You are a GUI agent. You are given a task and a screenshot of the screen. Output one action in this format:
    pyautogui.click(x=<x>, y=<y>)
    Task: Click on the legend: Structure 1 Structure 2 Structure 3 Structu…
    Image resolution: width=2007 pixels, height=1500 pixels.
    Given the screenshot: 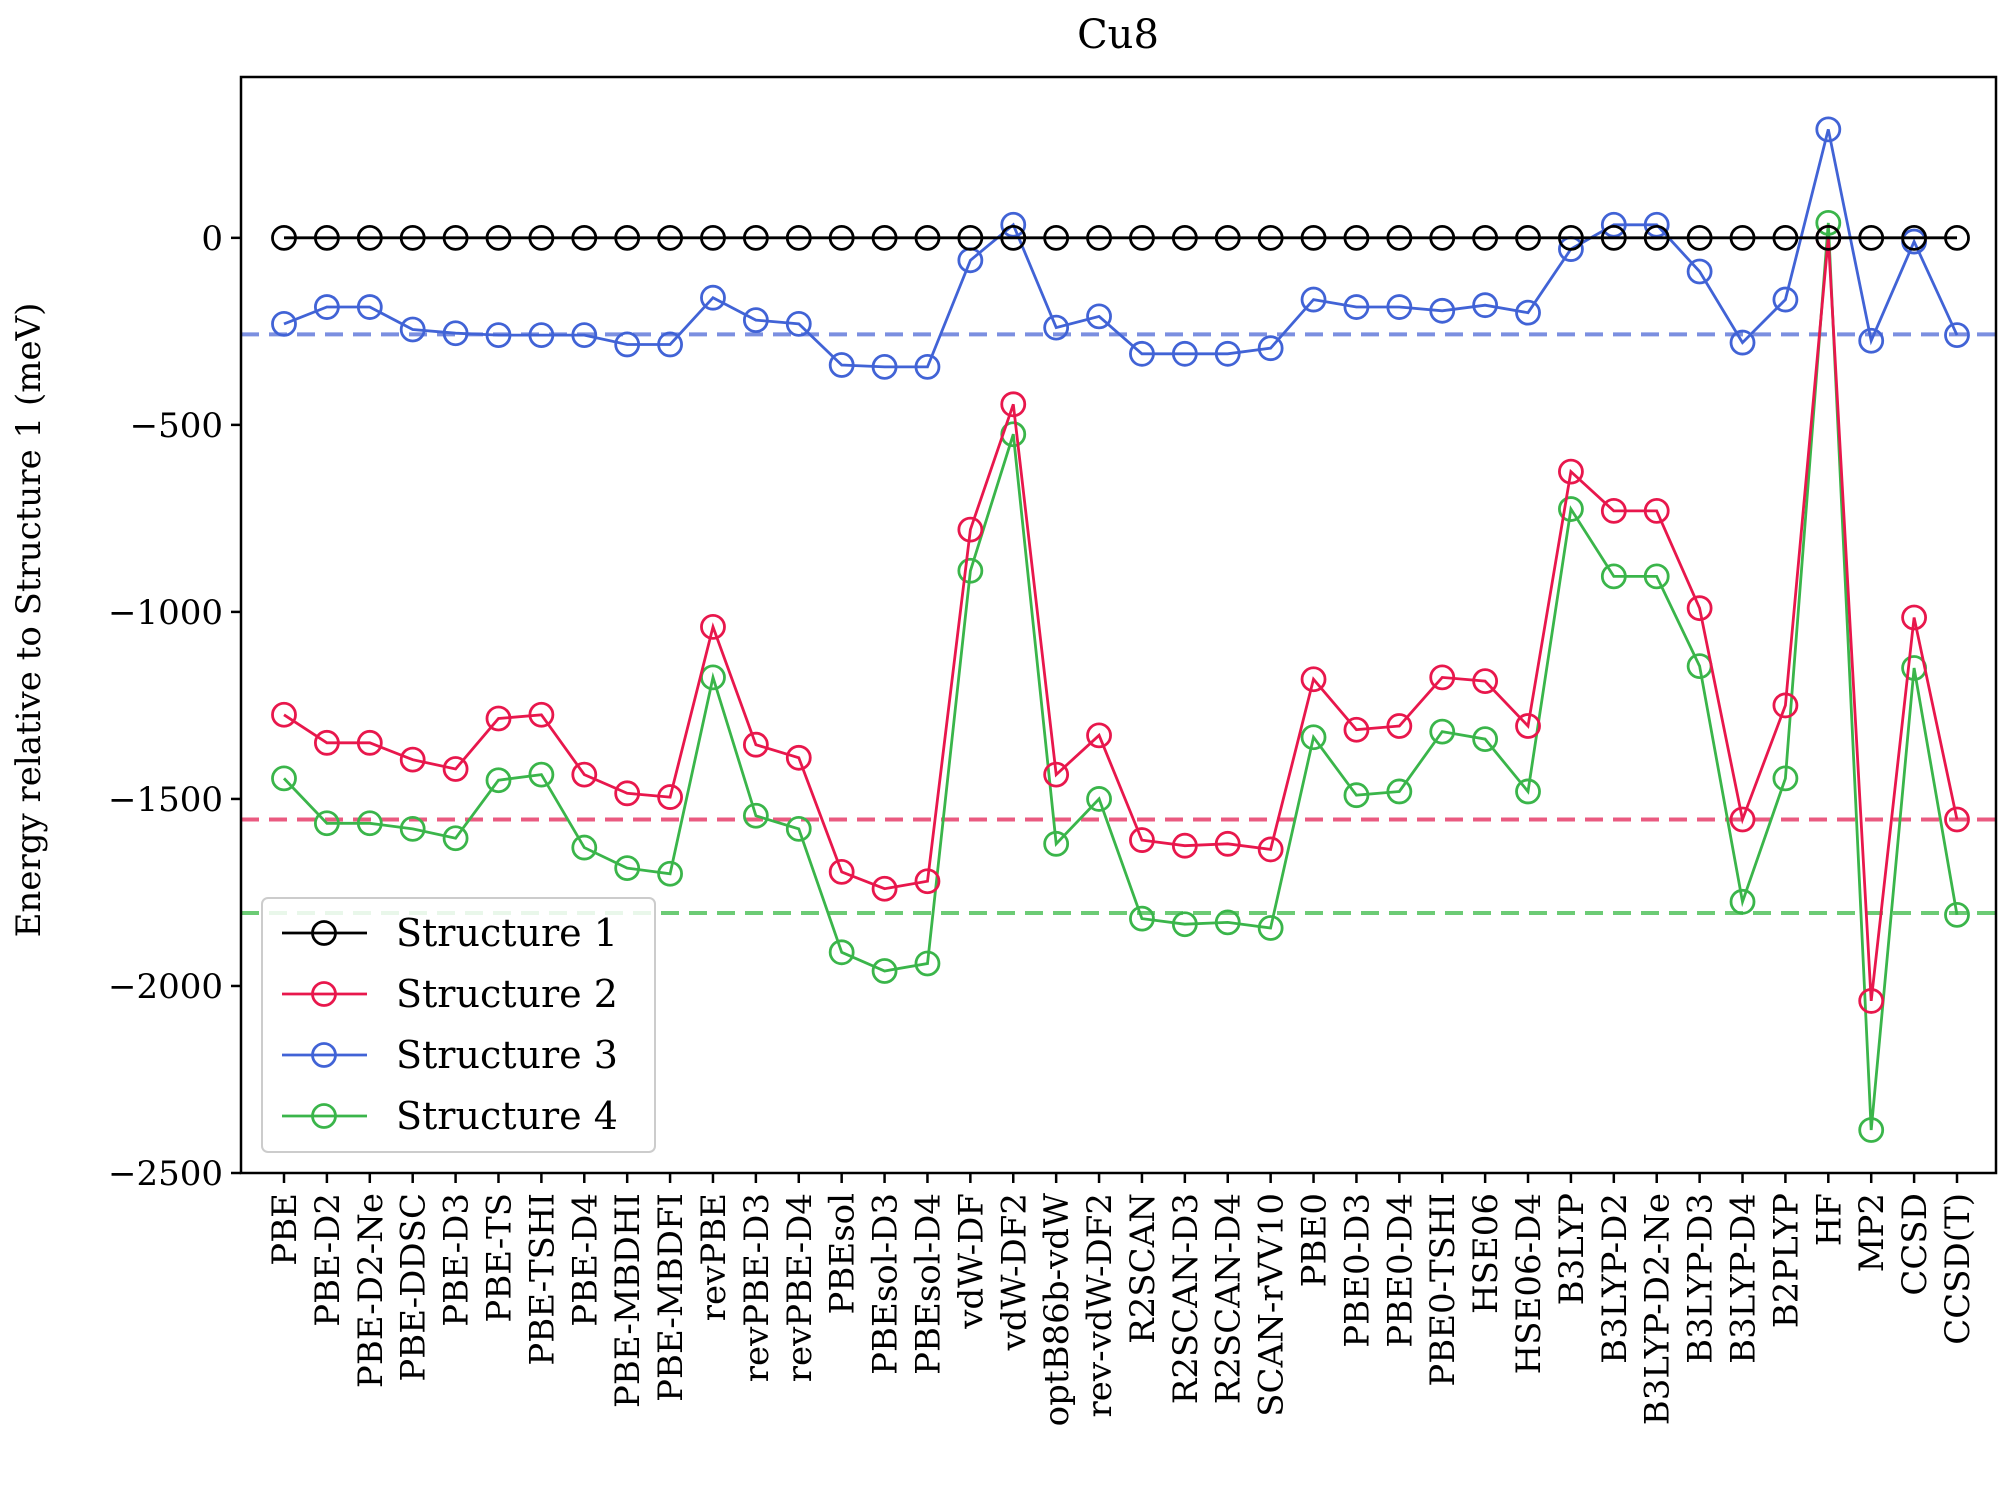 What is the action you would take?
    pyautogui.click(x=458, y=1025)
    